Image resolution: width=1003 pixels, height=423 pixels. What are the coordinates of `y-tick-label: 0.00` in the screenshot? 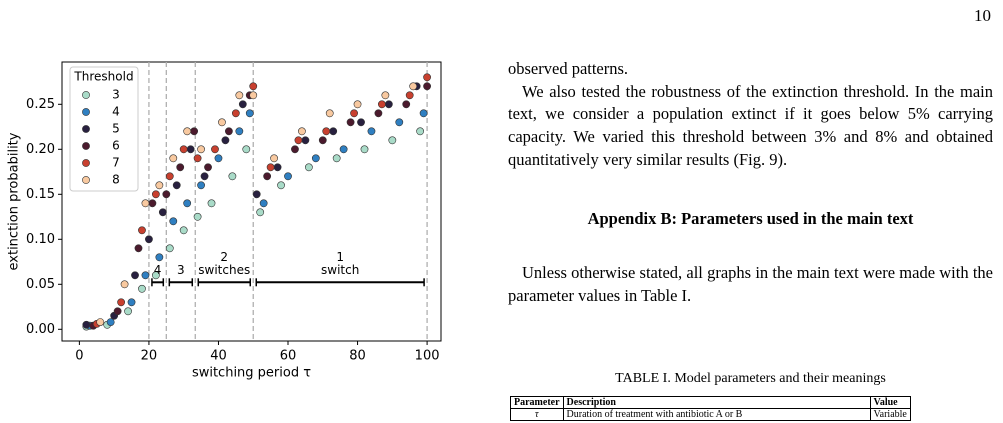 It's located at (40, 329).